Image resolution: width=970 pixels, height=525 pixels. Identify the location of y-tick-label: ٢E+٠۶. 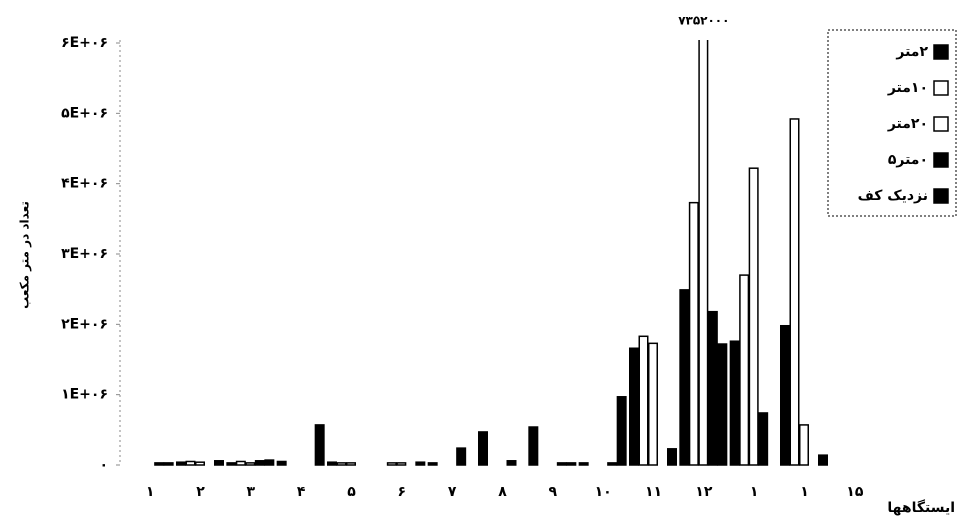
(84, 324).